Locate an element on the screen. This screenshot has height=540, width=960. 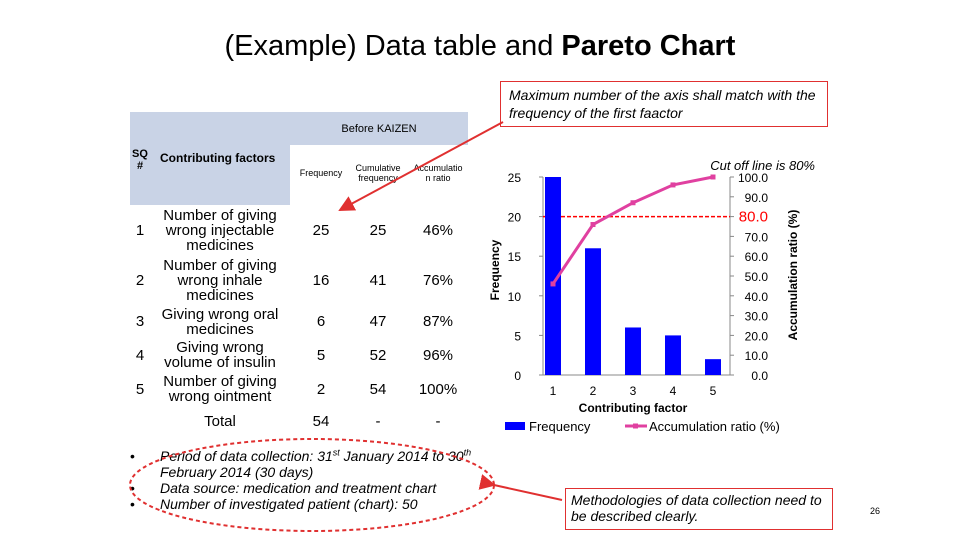
y2-axis-title: Accumulation ratio (%) is located at coordinates (793, 275).